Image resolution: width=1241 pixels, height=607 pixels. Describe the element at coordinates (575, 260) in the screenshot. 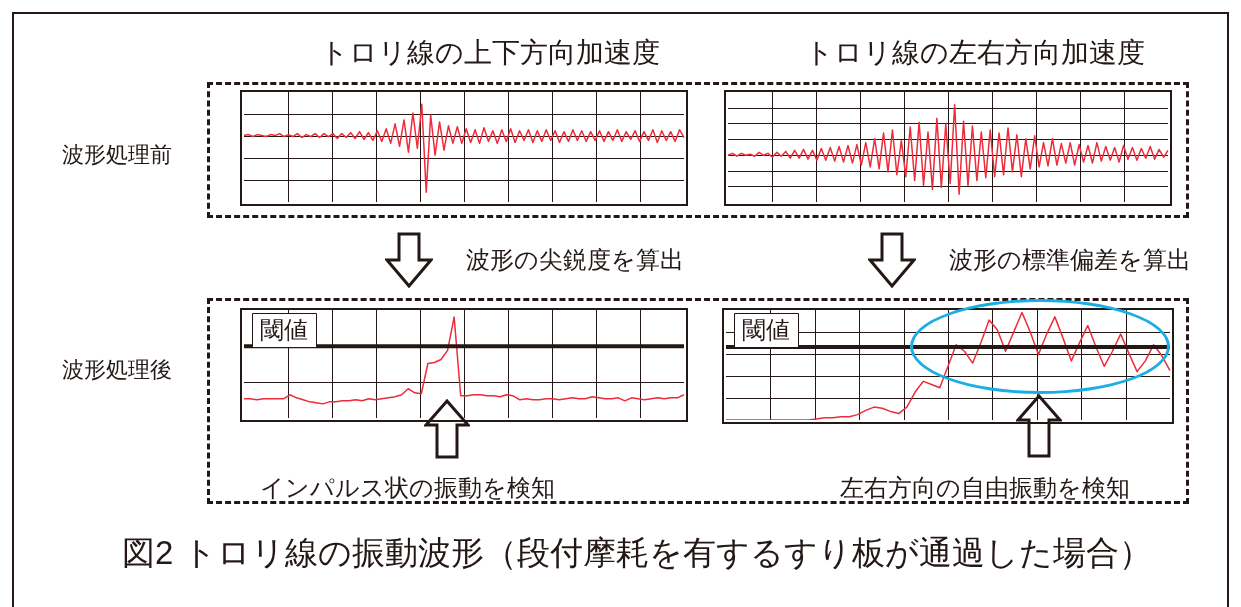

I see `text: 波形の尖鋭度を算出` at that location.